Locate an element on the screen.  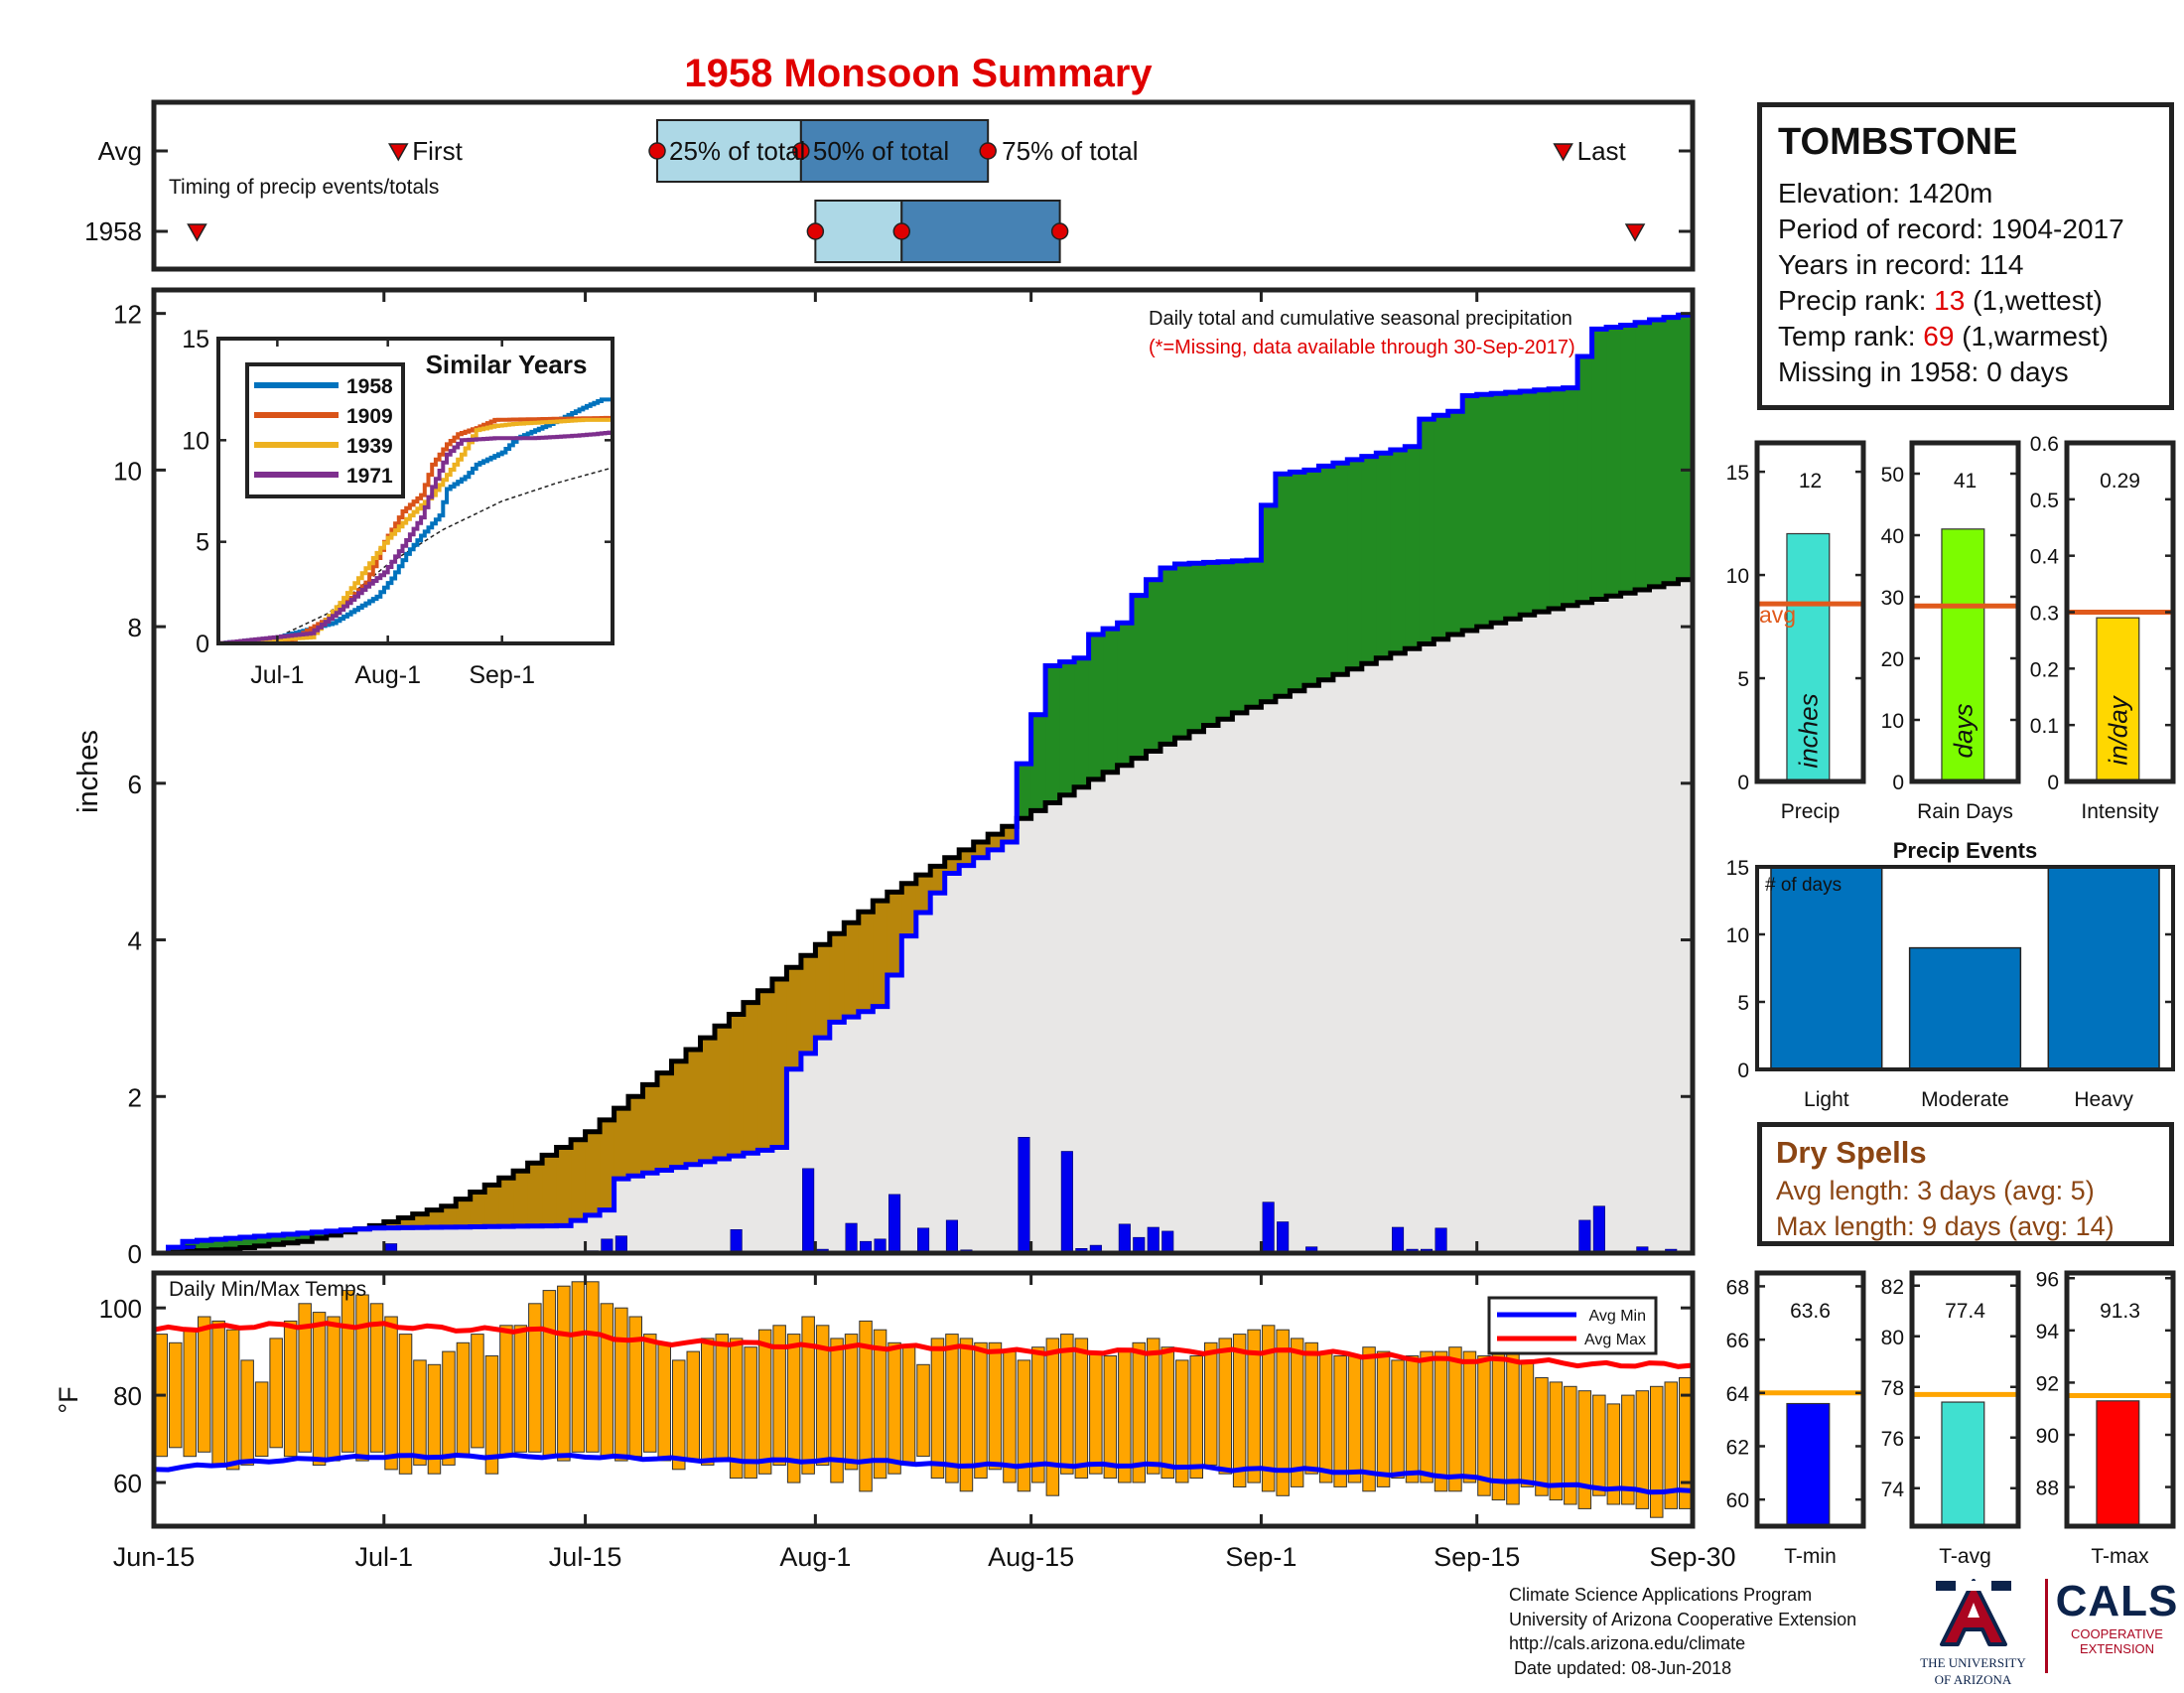
temp-y-tick-label: 80 is located at coordinates (127, 1396).